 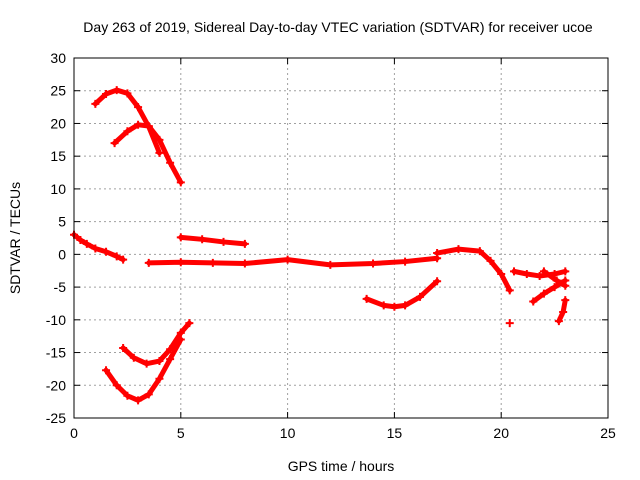 What do you see at coordinates (58, 123) in the screenshot?
I see `y-tick-label: 20` at bounding box center [58, 123].